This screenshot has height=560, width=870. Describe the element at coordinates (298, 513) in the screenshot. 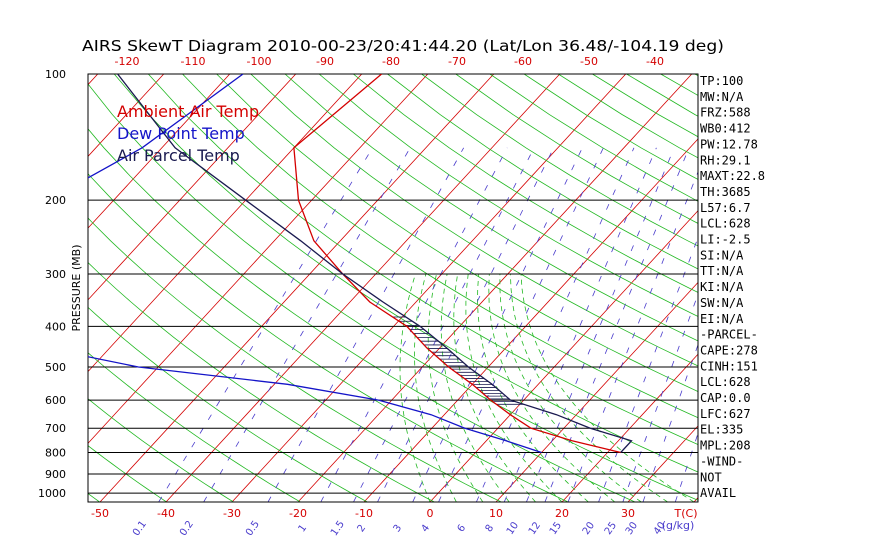

I see `bottom-temp-tick: -20` at that location.